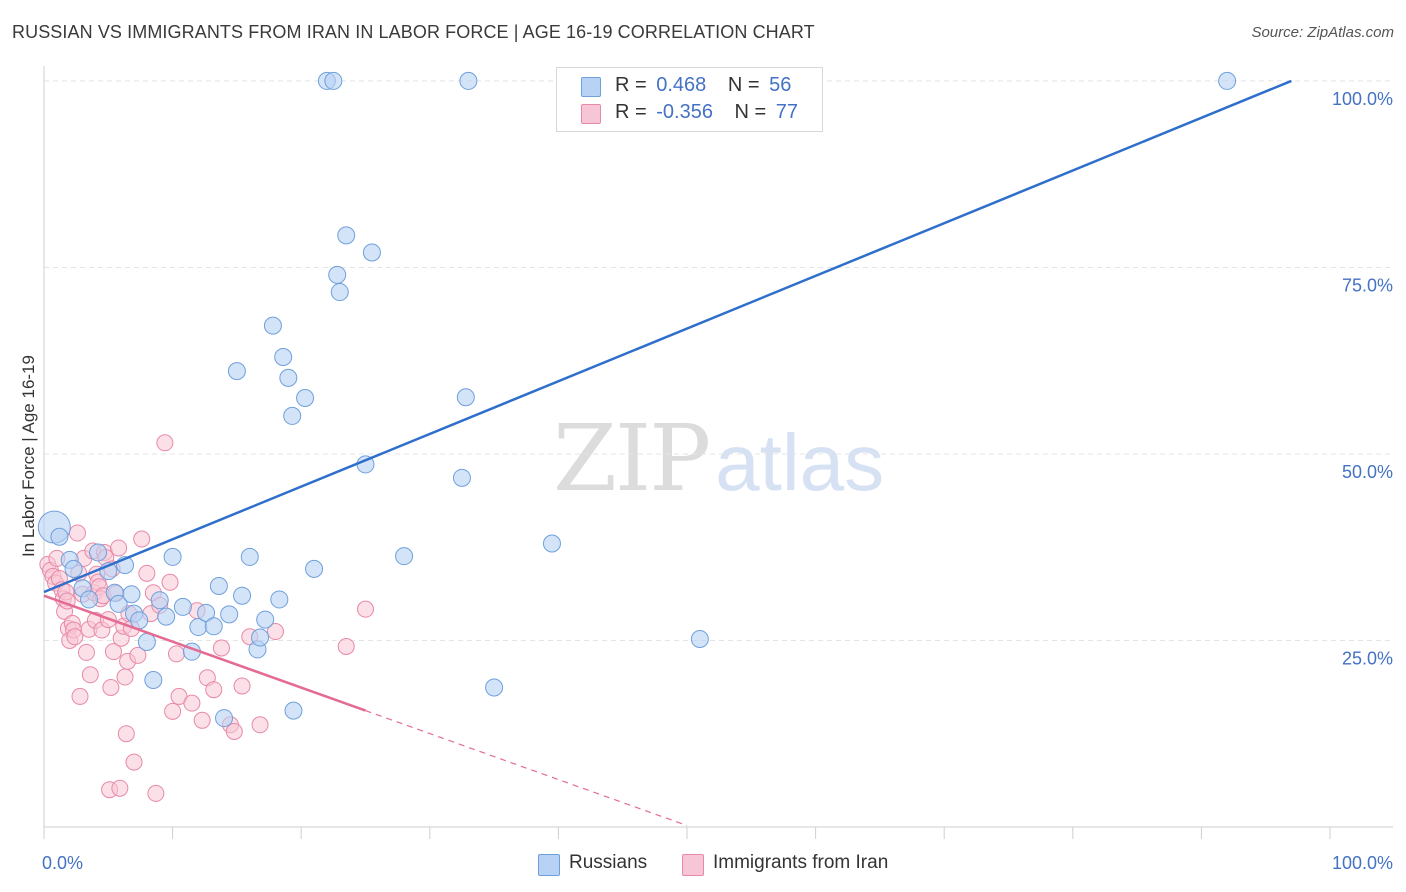  Describe the element at coordinates (1362, 99) in the screenshot. I see `y-tick-label: 100.0%` at that location.